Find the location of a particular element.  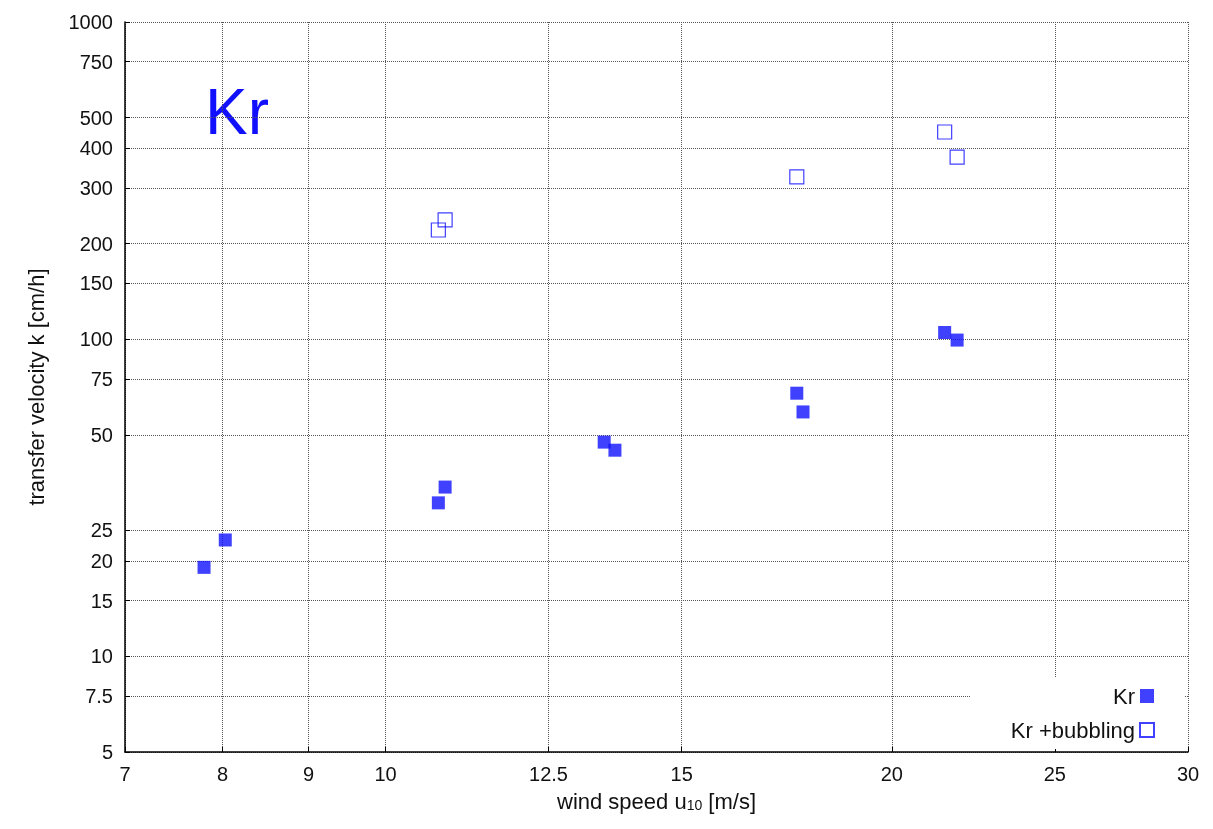

y-tick-label: 100 is located at coordinates (96, 339).